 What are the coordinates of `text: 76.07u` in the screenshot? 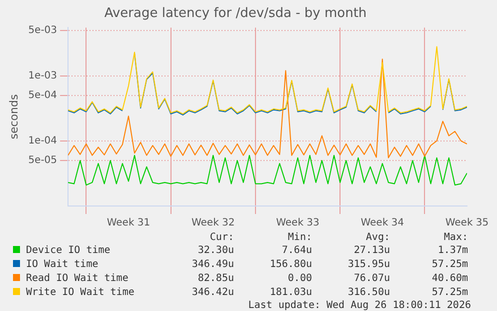 It's located at (371, 279).